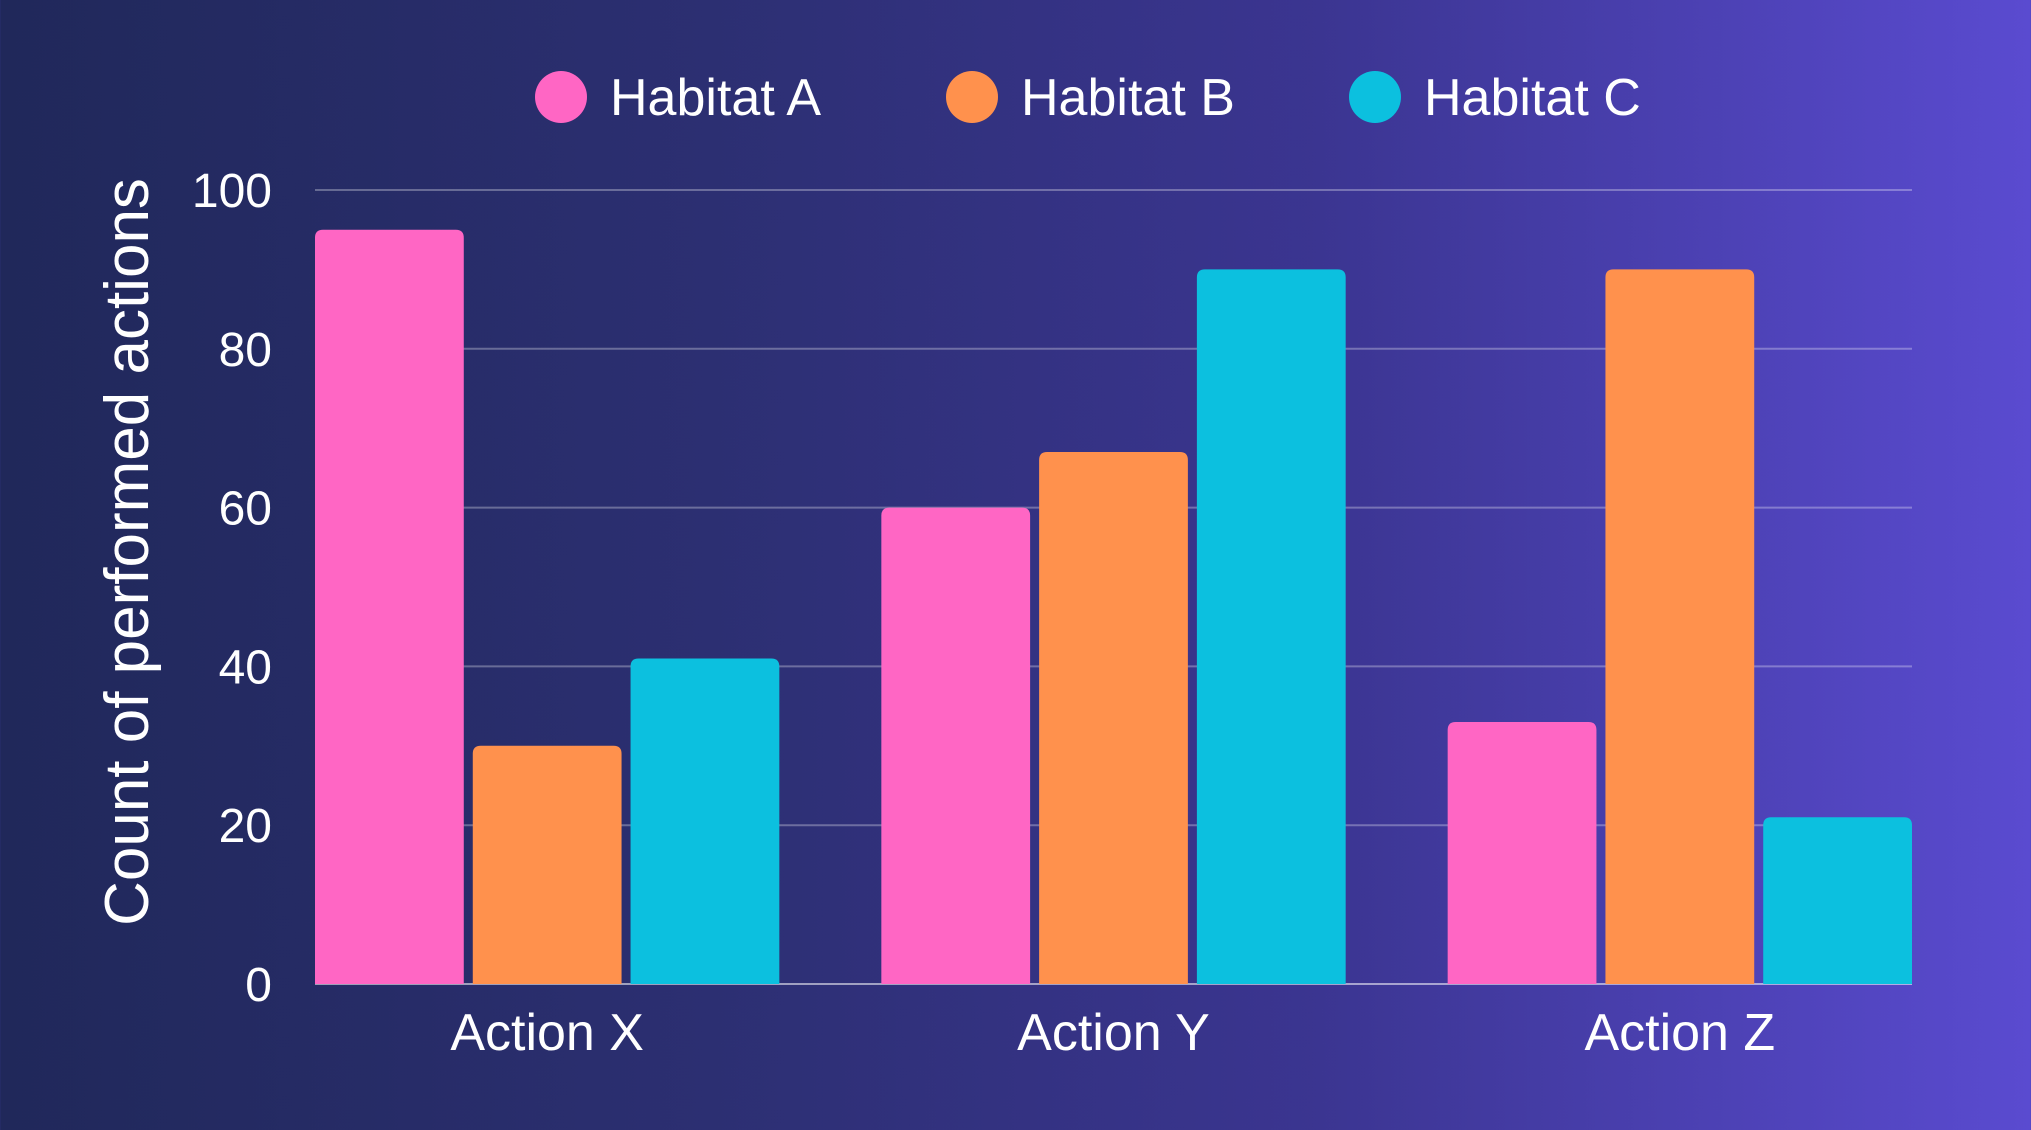 The image size is (2031, 1130). I want to click on bar-habitat-a-action-x, so click(389, 606).